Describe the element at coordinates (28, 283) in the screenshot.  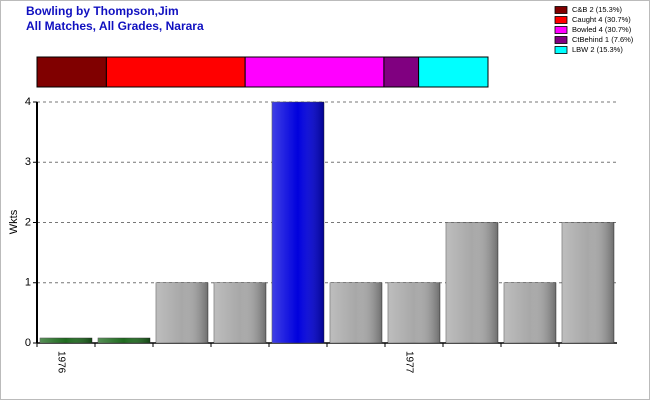
I see `y-tick-label: 1` at that location.